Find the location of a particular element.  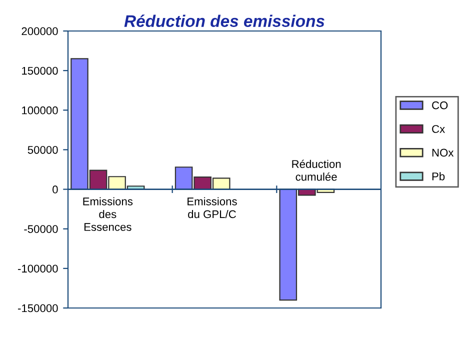

y-tick-label: 0 is located at coordinates (55, 190).